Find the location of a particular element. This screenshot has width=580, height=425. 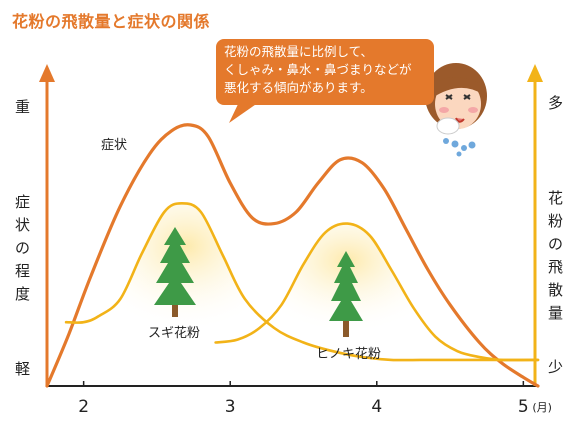

cypress-tree-icon is located at coordinates (346, 294).